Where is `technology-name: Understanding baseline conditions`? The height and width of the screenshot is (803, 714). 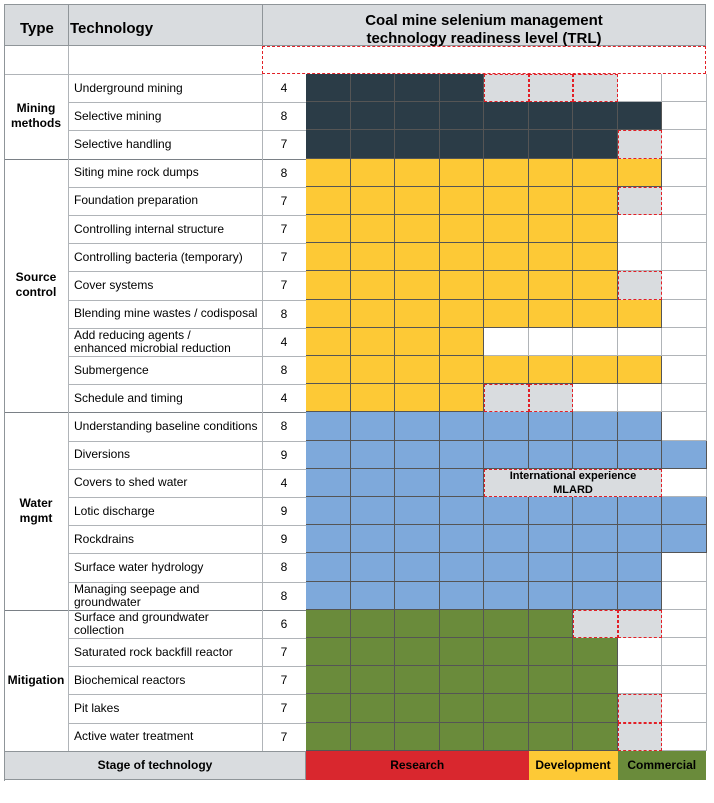 technology-name: Understanding baseline conditions is located at coordinates (165, 426).